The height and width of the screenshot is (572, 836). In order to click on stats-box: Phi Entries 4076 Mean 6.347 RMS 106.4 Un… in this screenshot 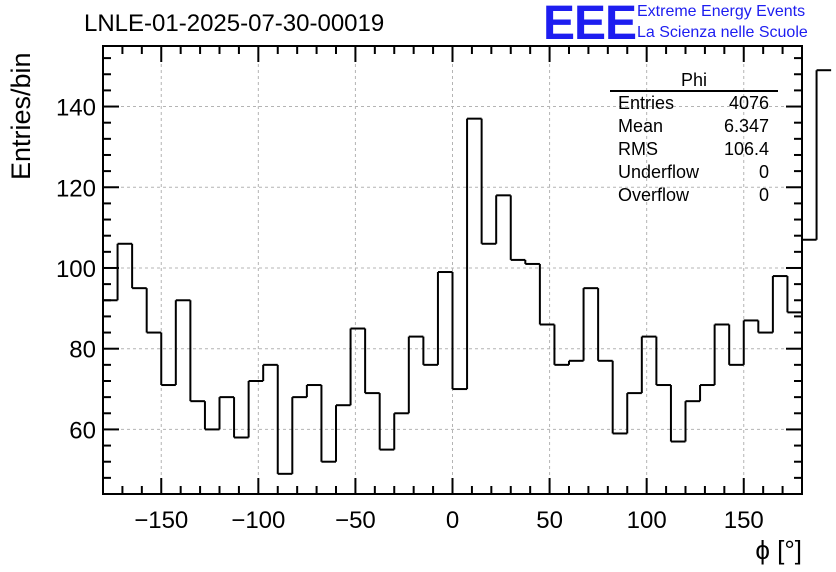, I will do `click(694, 138)`.